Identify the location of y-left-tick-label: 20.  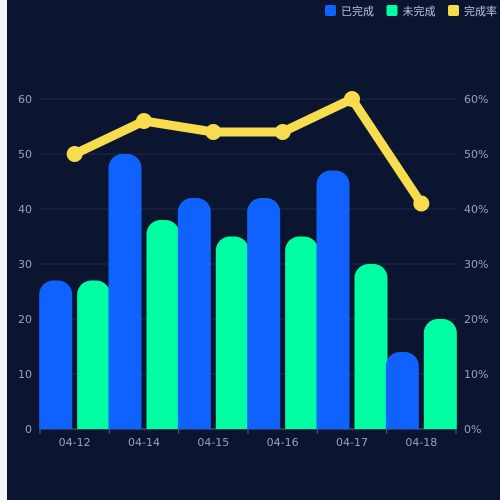
(25, 319).